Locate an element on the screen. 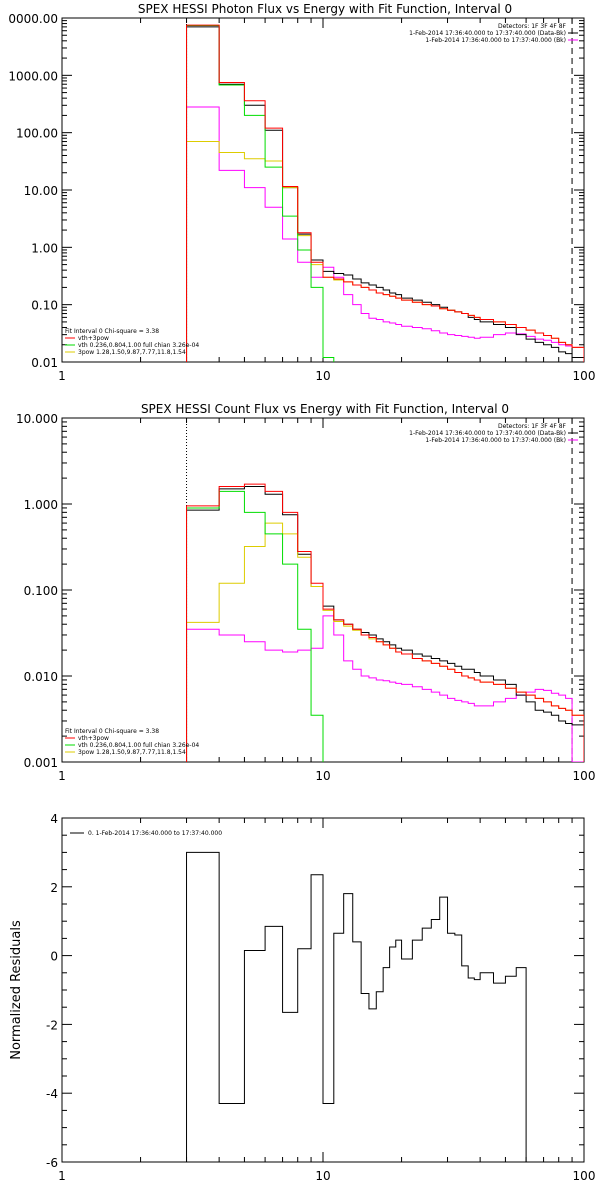  y-tick-label: 0 is located at coordinates (54, 957).